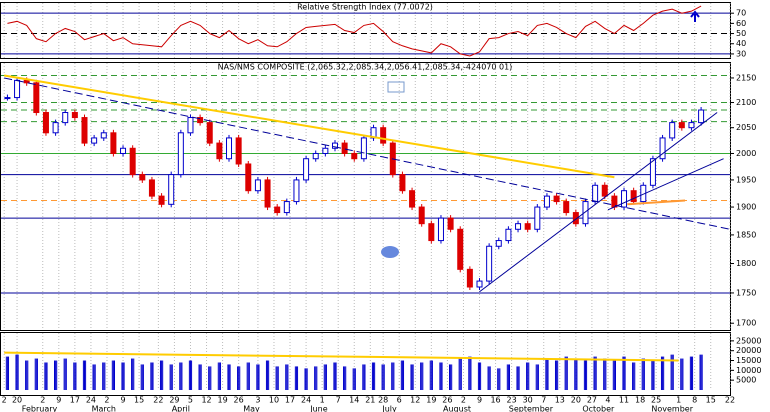 This screenshot has width=770, height=412. What do you see at coordinates (370, 400) in the screenshot?
I see `x-tick-label: 21` at bounding box center [370, 400].